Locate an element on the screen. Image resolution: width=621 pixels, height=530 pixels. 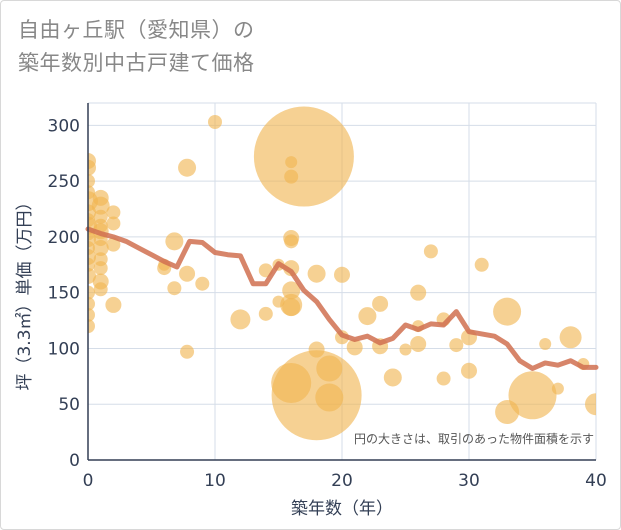
y-tick-label: 250 is located at coordinates (64, 182).